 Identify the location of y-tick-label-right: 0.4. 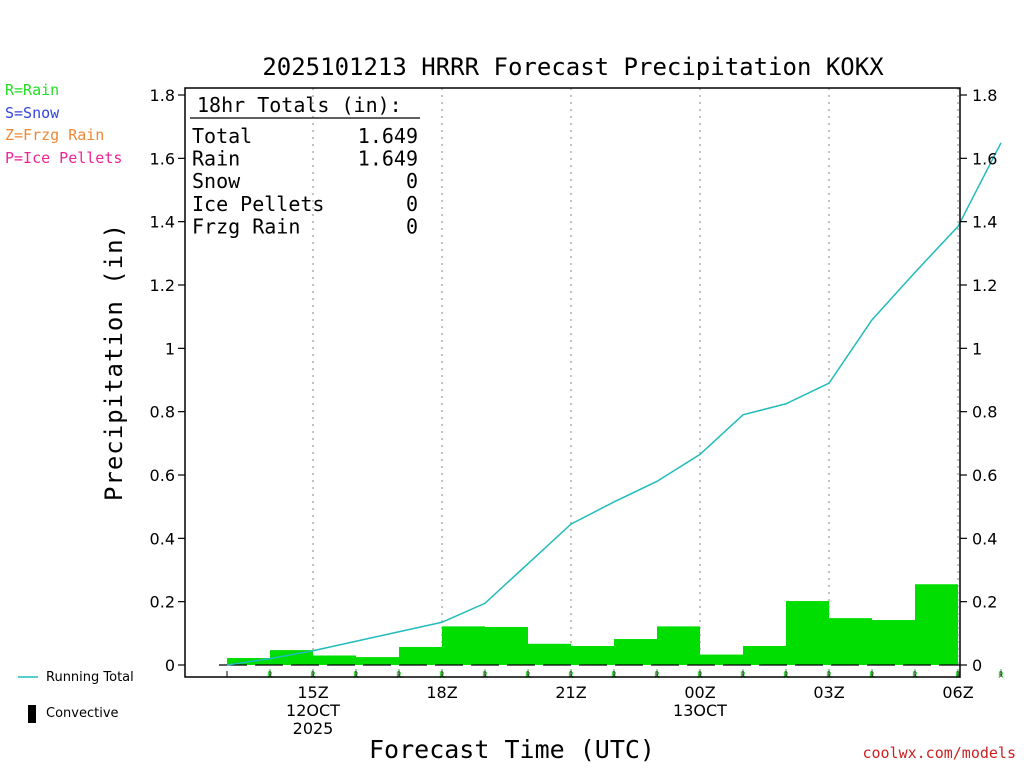
(984, 538).